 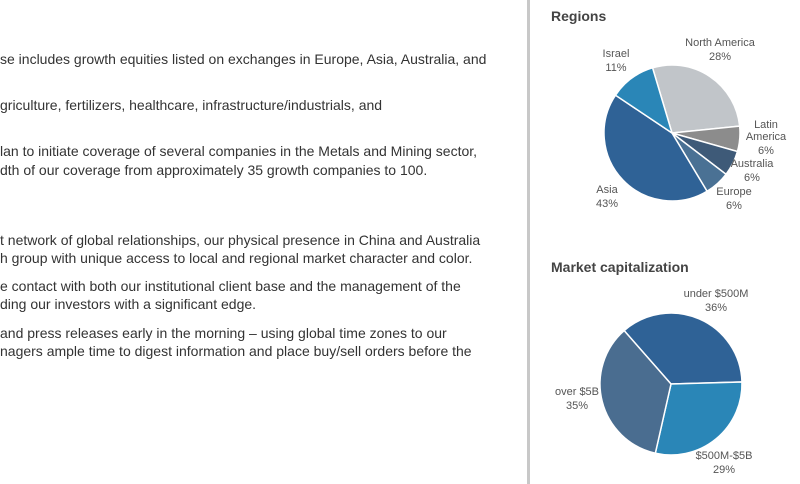 What do you see at coordinates (528, 242) in the screenshot?
I see `column-divider` at bounding box center [528, 242].